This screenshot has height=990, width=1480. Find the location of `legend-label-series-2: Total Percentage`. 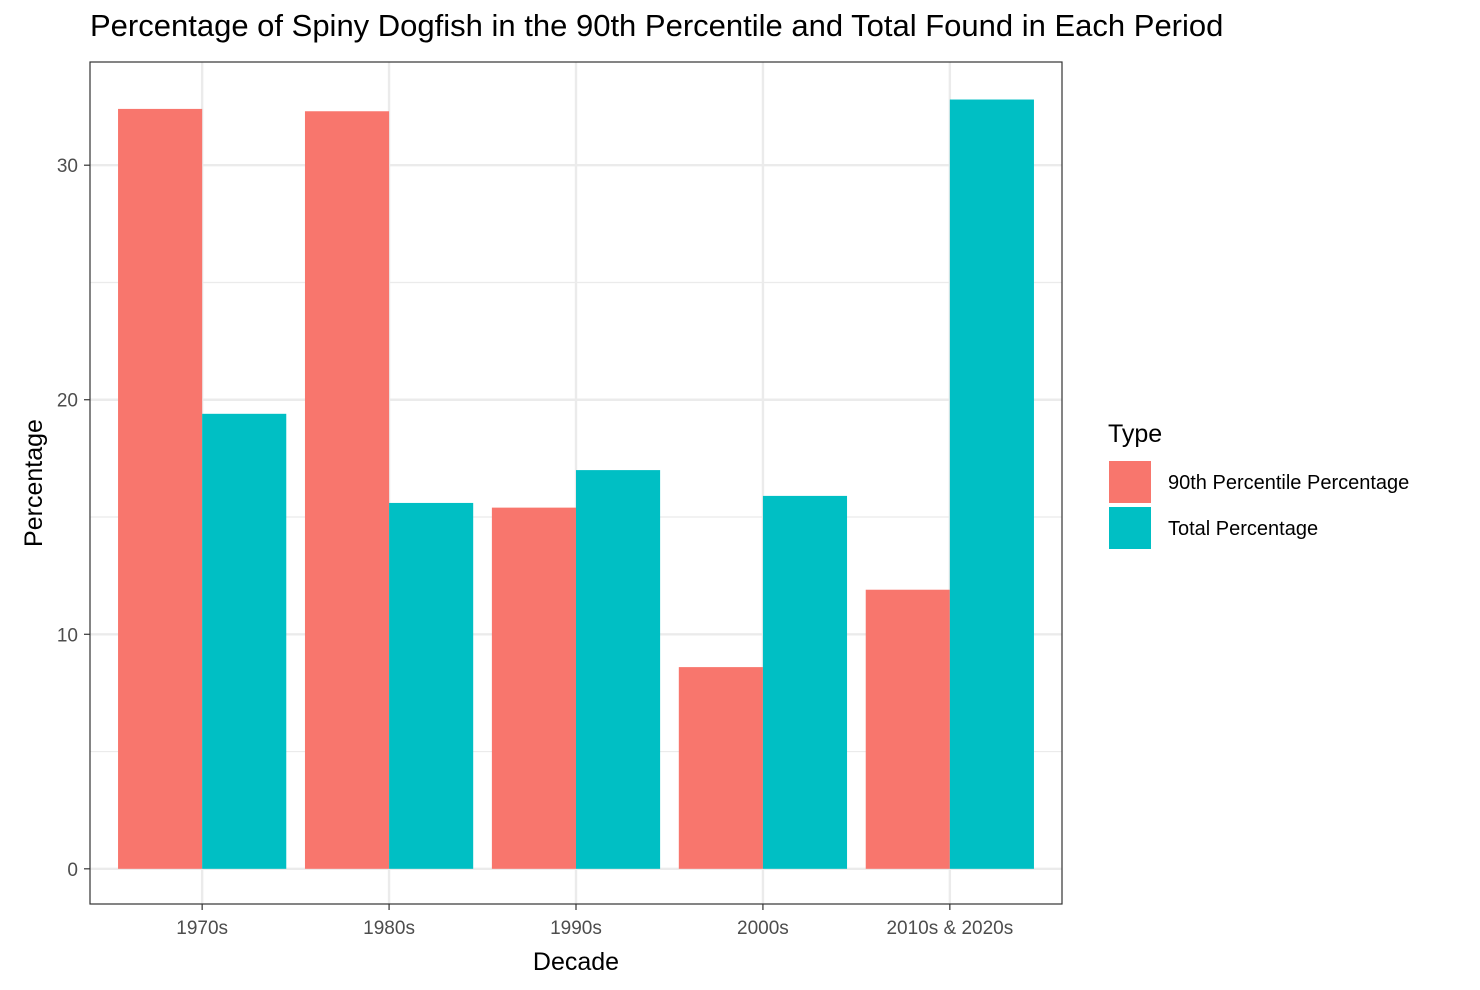

legend-label-series-2: Total Percentage is located at coordinates (1243, 529).